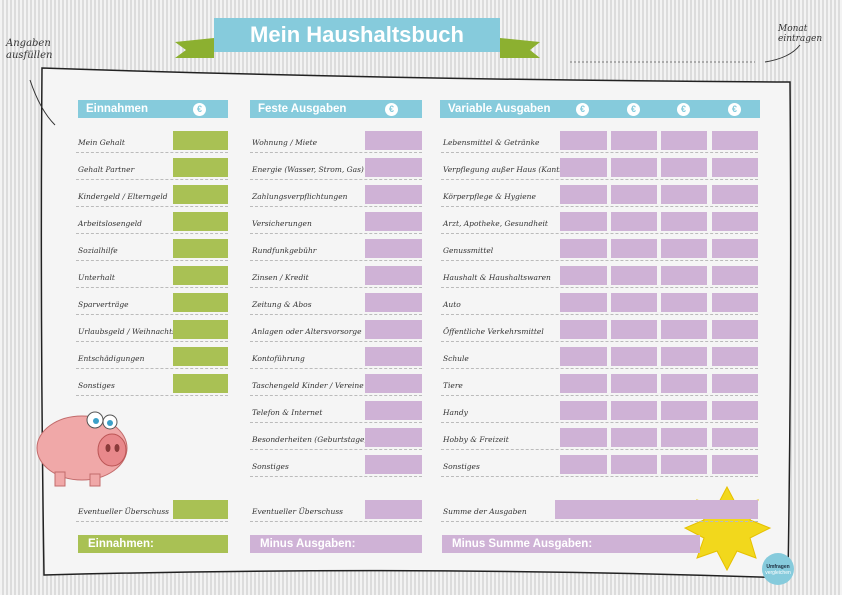  I want to click on variable-row: Verpflegung außer Haus (Kantine), so click(599, 166).